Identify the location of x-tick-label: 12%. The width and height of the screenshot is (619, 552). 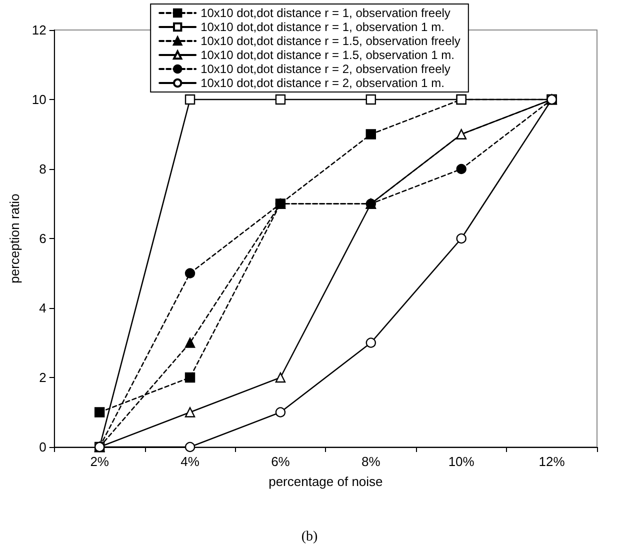
(552, 461).